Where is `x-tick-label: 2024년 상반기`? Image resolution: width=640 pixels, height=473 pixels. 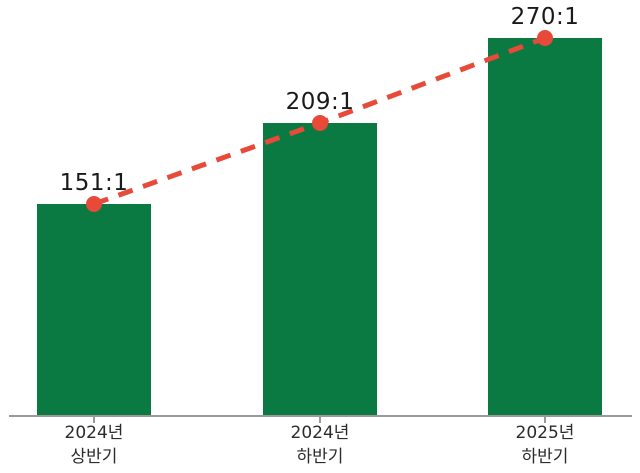 x-tick-label: 2024년 상반기 is located at coordinates (94, 445).